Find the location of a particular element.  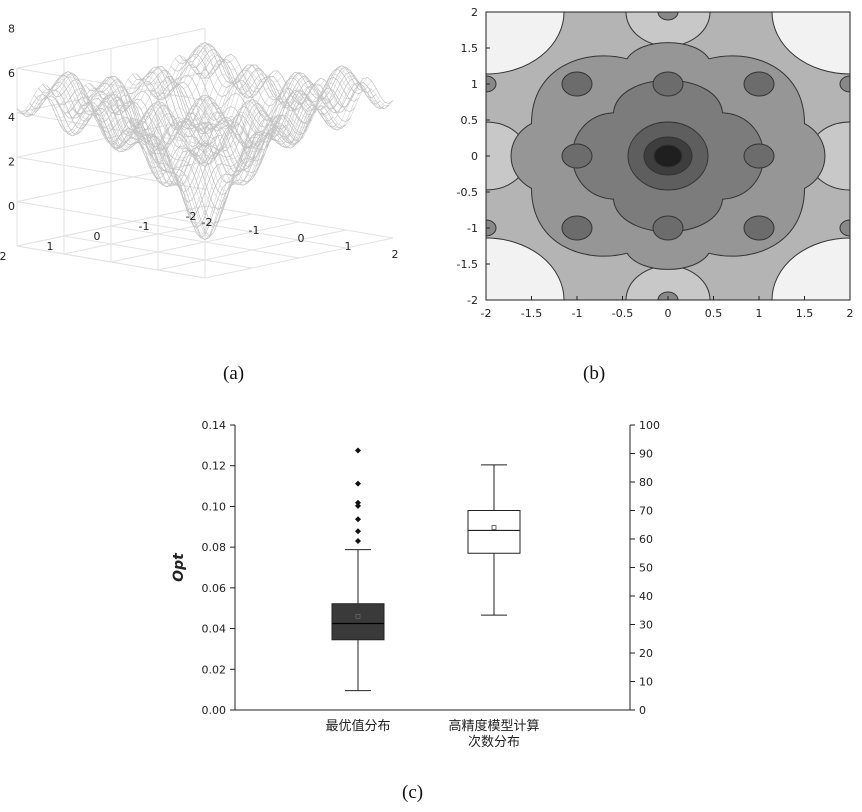

right-tick-label: 70 is located at coordinates (646, 511).